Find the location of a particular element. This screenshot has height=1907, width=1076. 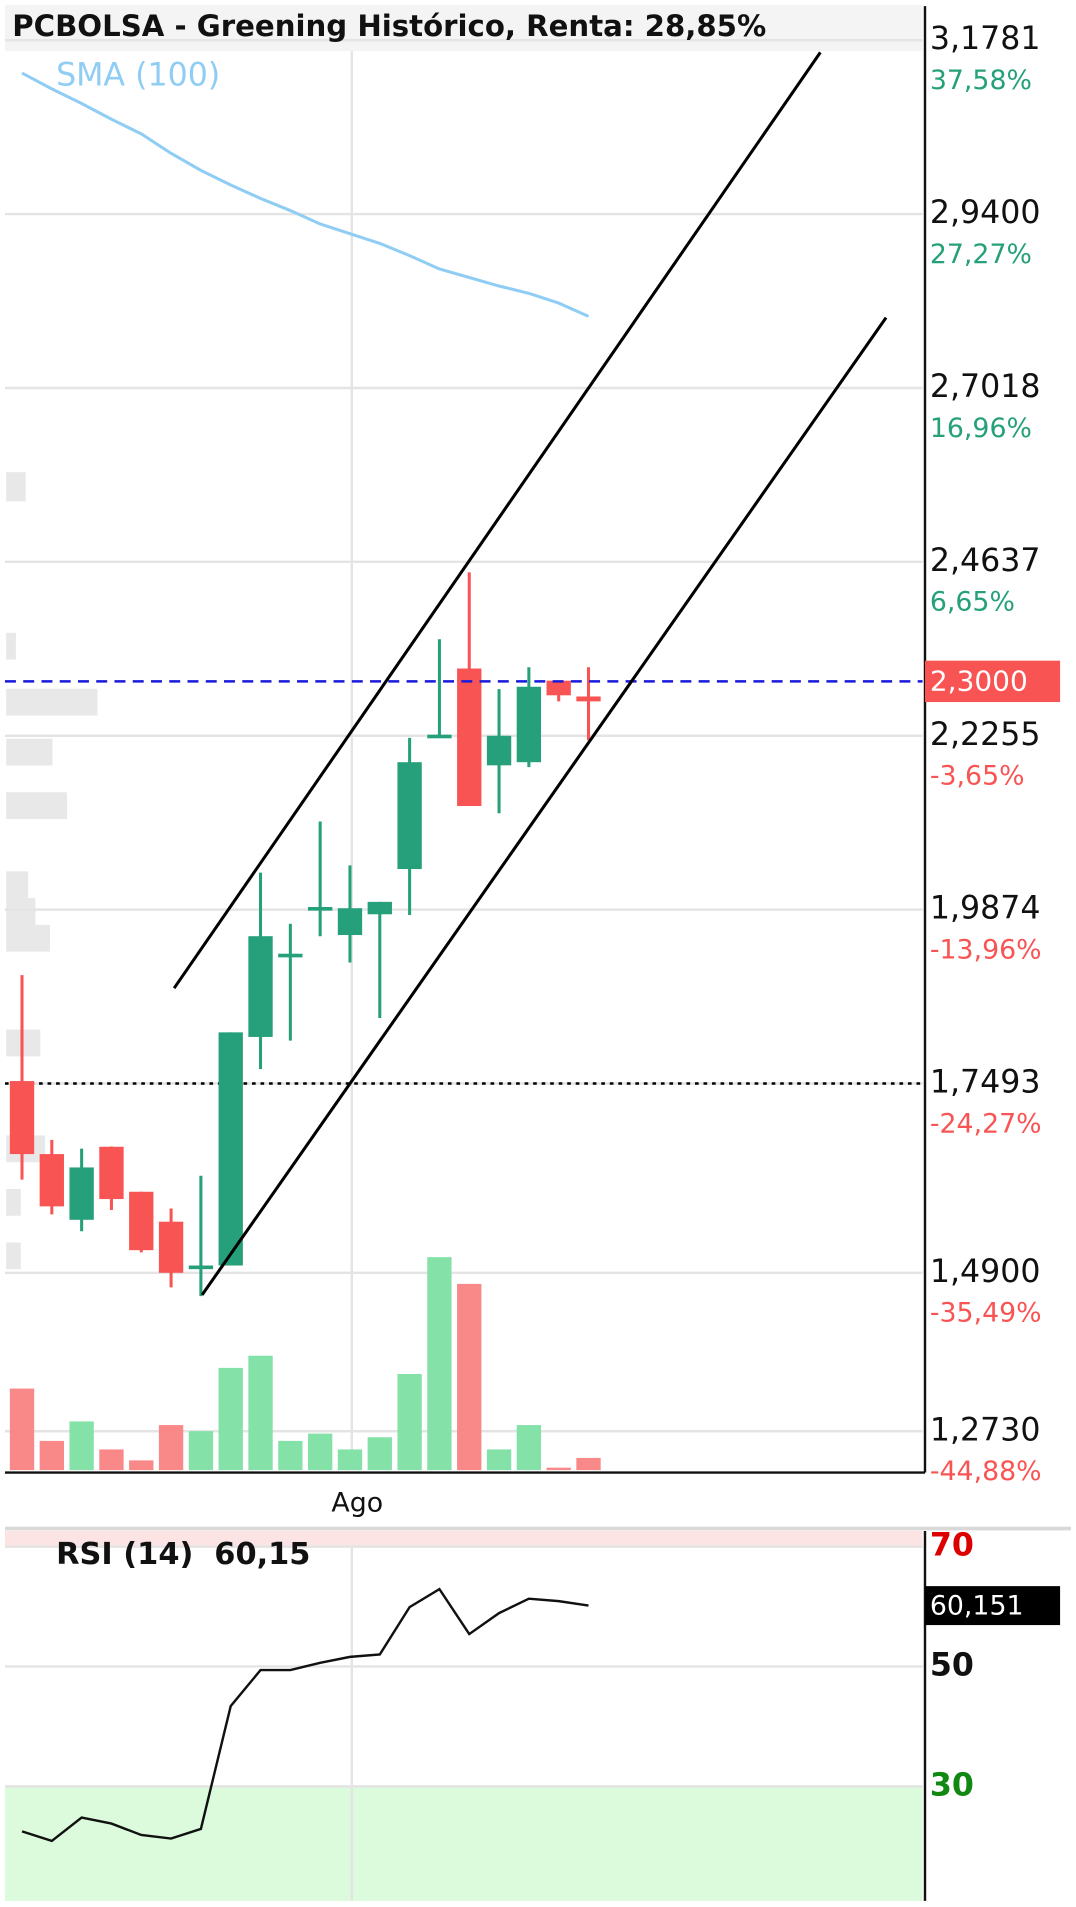

x-tick-label: Ago is located at coordinates (357, 1503).